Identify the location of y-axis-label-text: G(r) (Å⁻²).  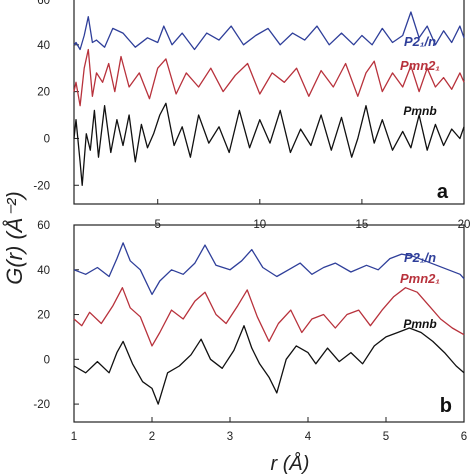
(14, 237).